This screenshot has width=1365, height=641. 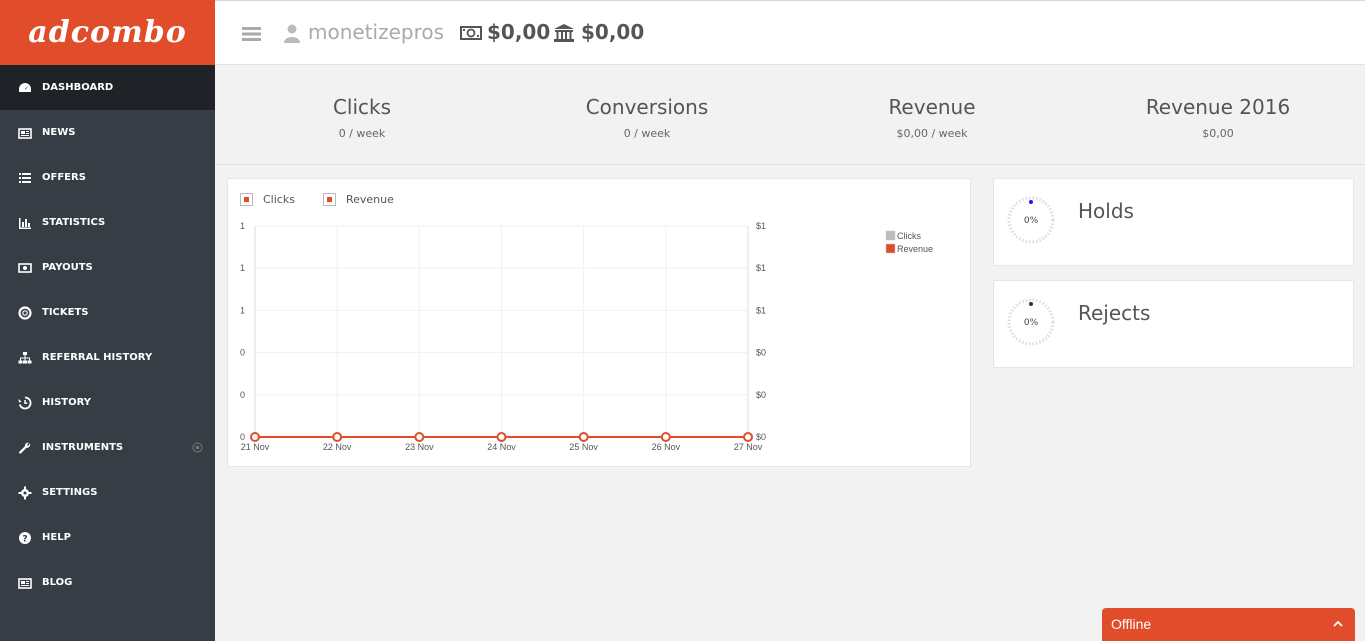 What do you see at coordinates (292, 33) in the screenshot?
I see `user-icon` at bounding box center [292, 33].